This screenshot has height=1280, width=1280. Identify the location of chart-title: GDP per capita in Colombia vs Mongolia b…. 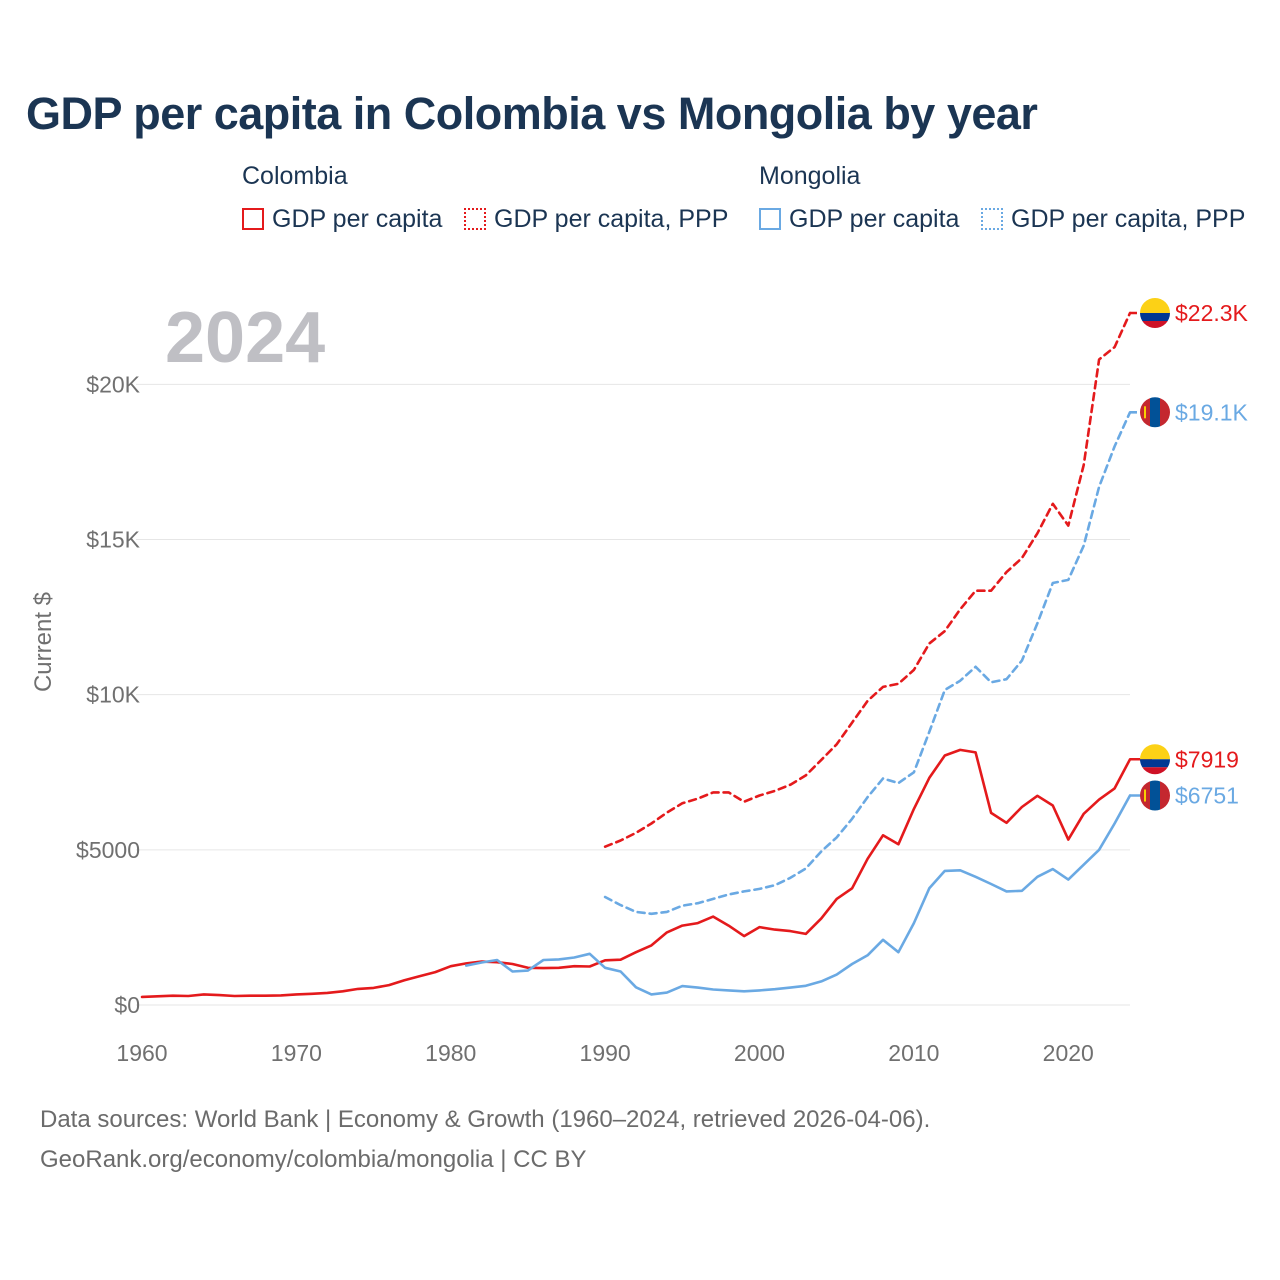
(532, 113).